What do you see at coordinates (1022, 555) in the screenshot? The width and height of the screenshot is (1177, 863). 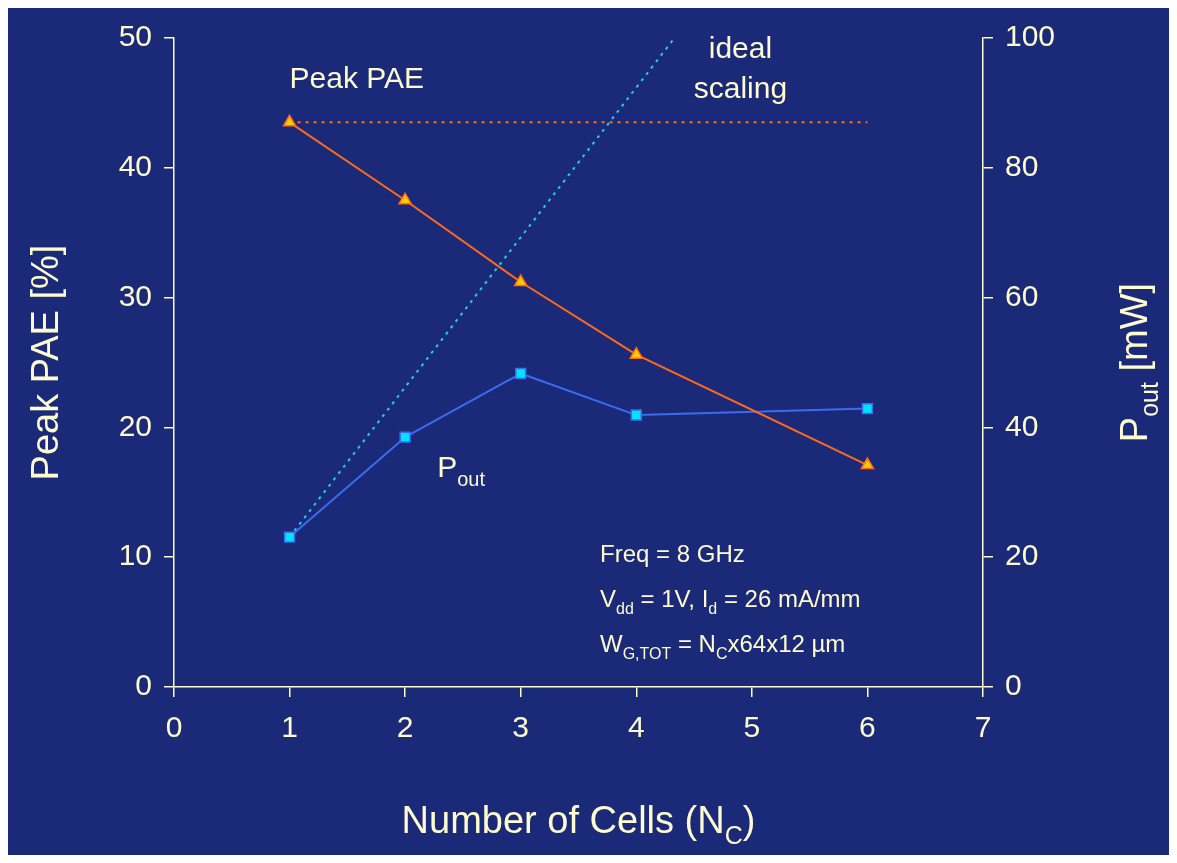 I see `y2-tick-label: 20` at bounding box center [1022, 555].